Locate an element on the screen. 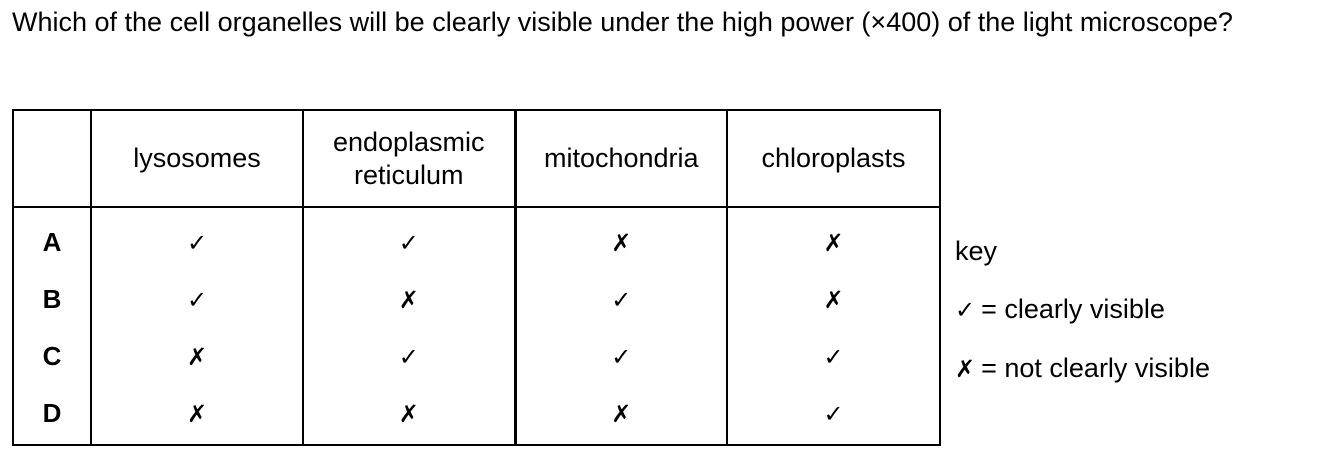 The width and height of the screenshot is (1337, 451). header-corner is located at coordinates (52, 158).